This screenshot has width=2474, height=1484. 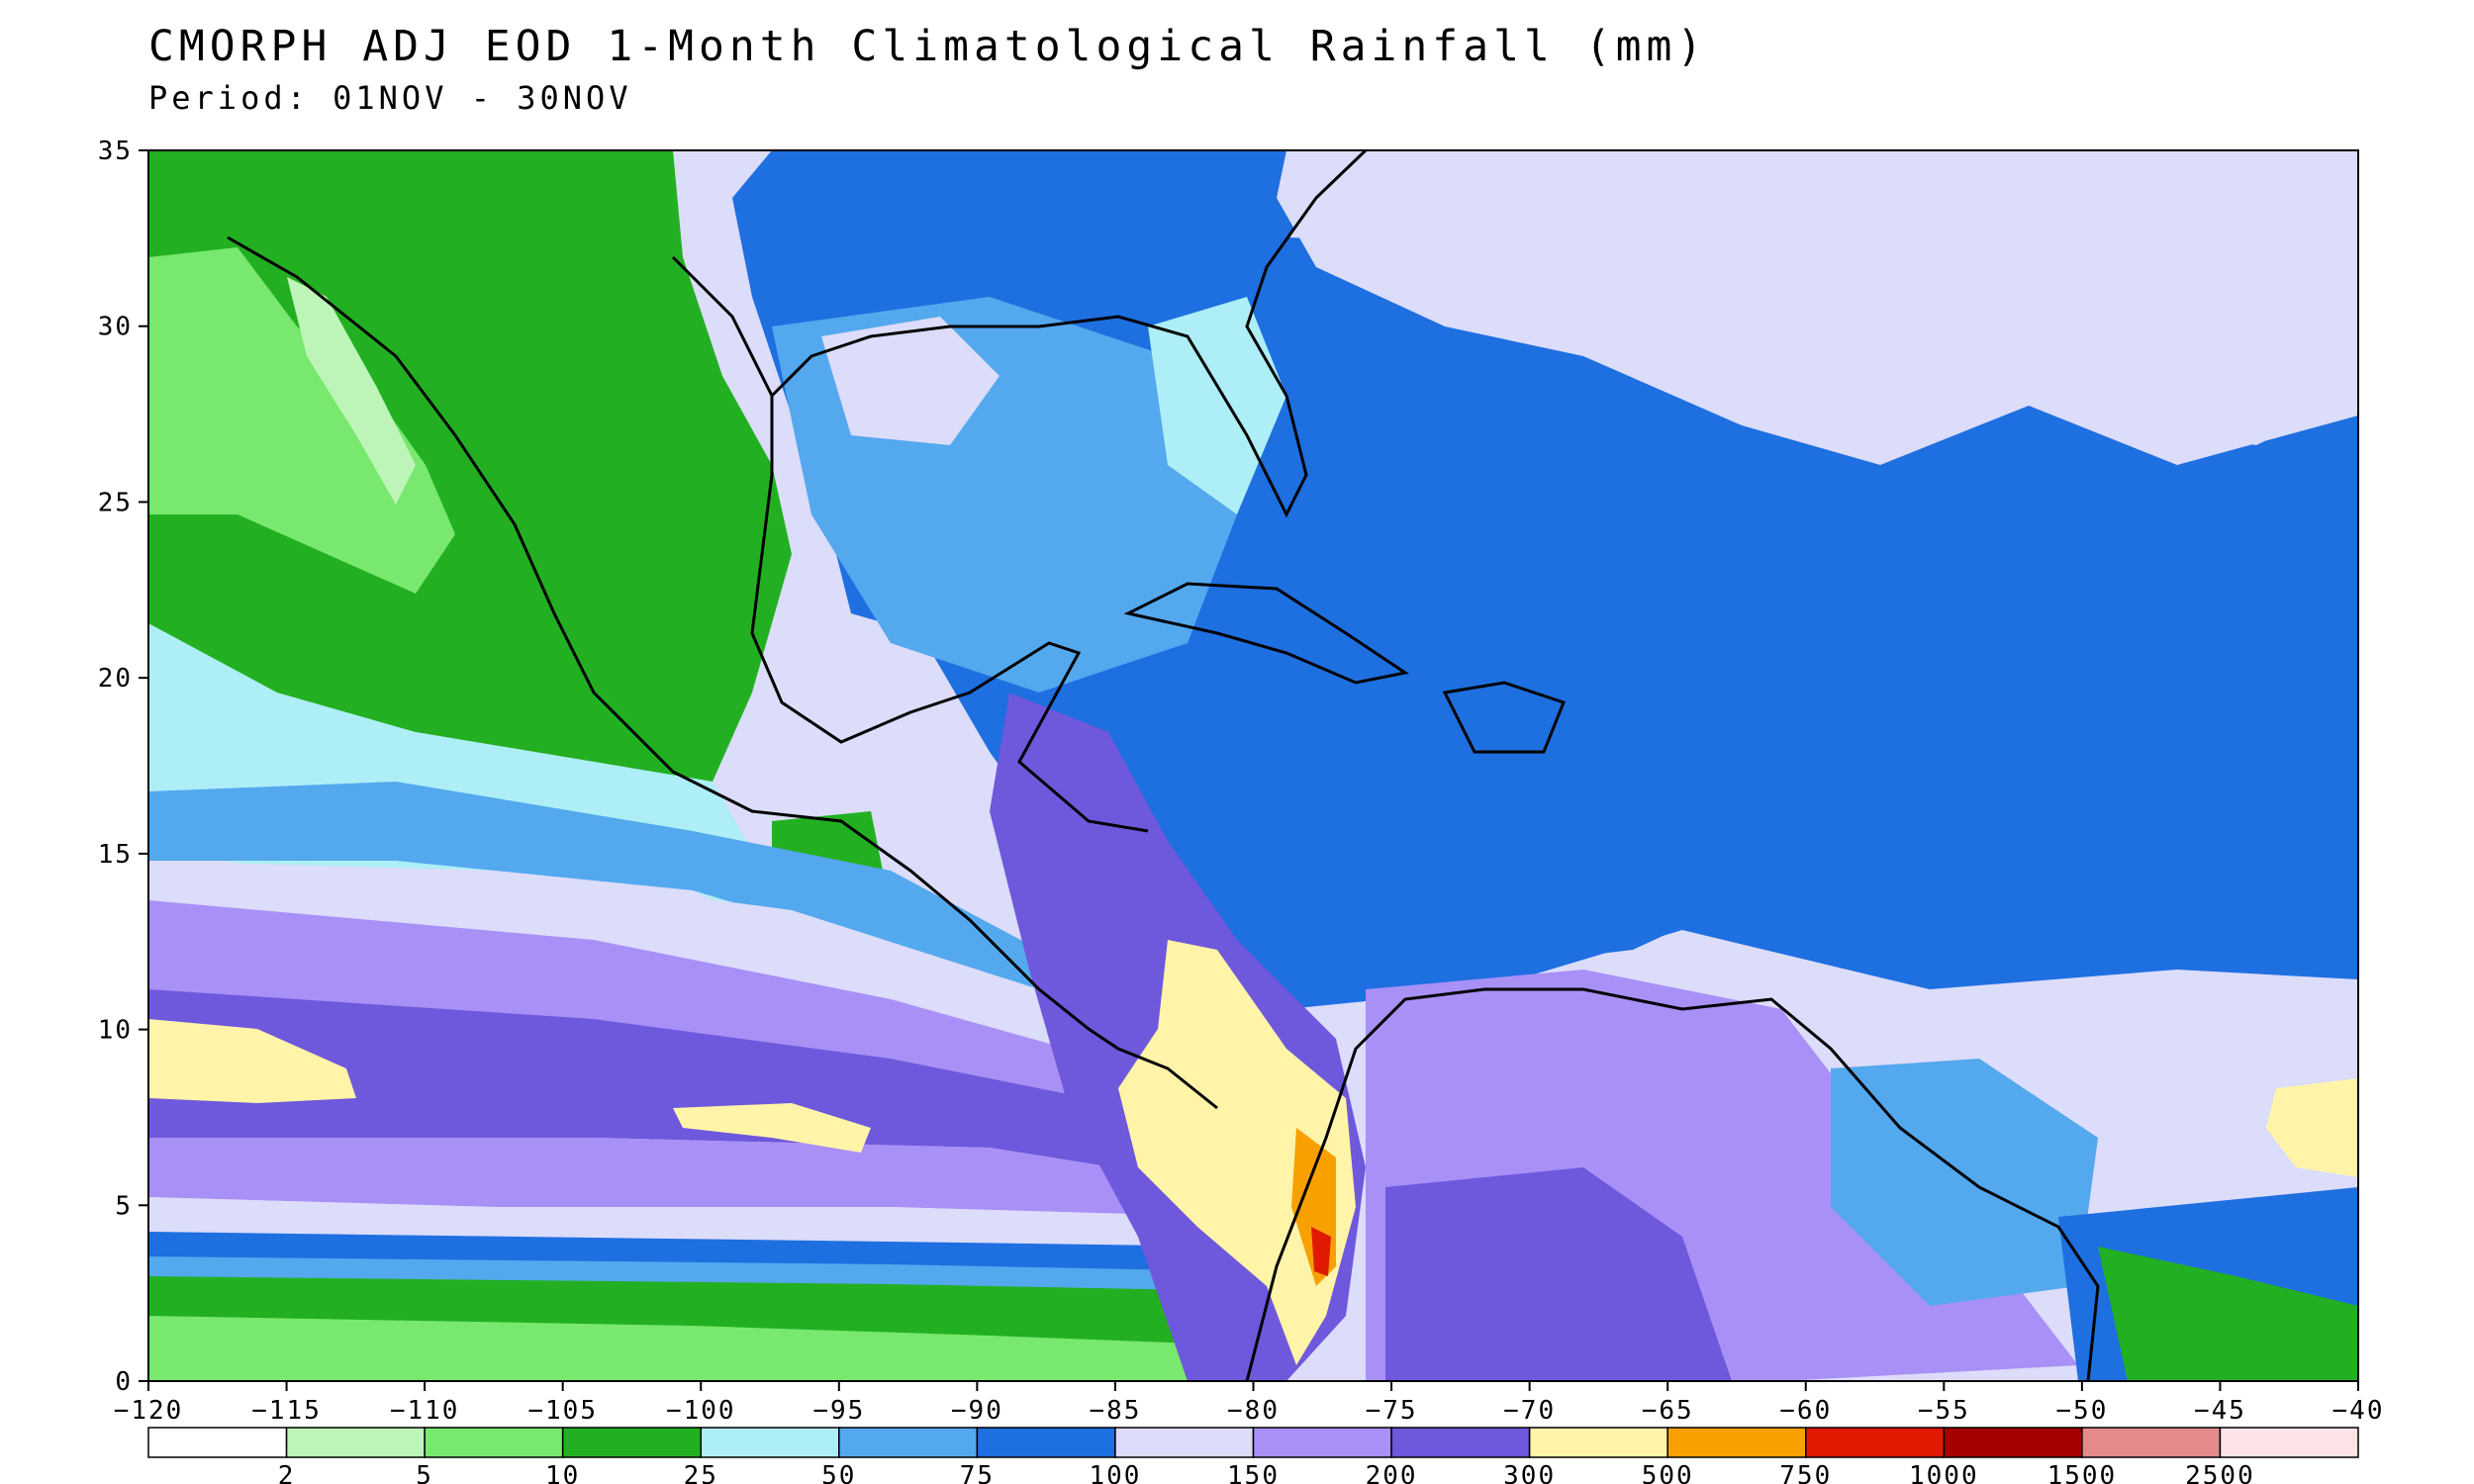 What do you see at coordinates (2220, 1472) in the screenshot?
I see `legend-threshold-label: 2500` at bounding box center [2220, 1472].